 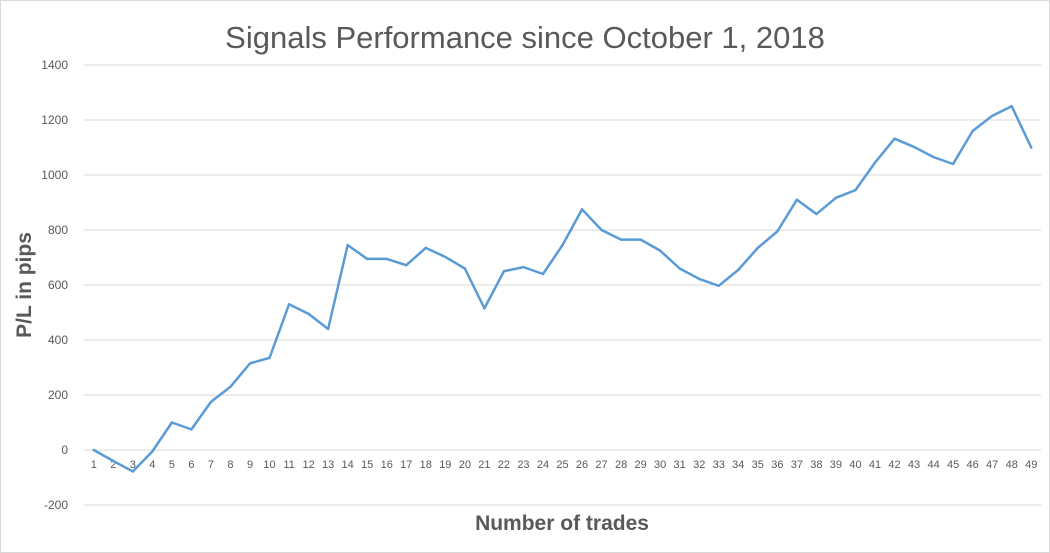 What do you see at coordinates (152, 465) in the screenshot?
I see `x-tick-label: 4` at bounding box center [152, 465].